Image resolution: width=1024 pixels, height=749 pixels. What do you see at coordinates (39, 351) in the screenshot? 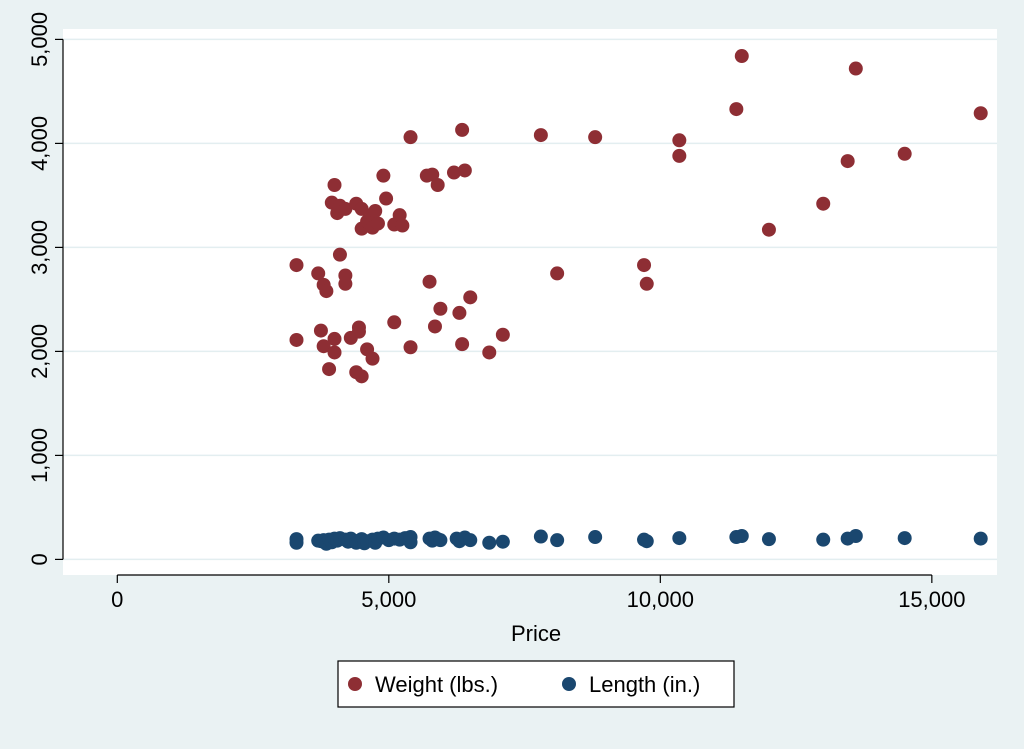
I see `y-tick-label: 2,000` at bounding box center [39, 351].